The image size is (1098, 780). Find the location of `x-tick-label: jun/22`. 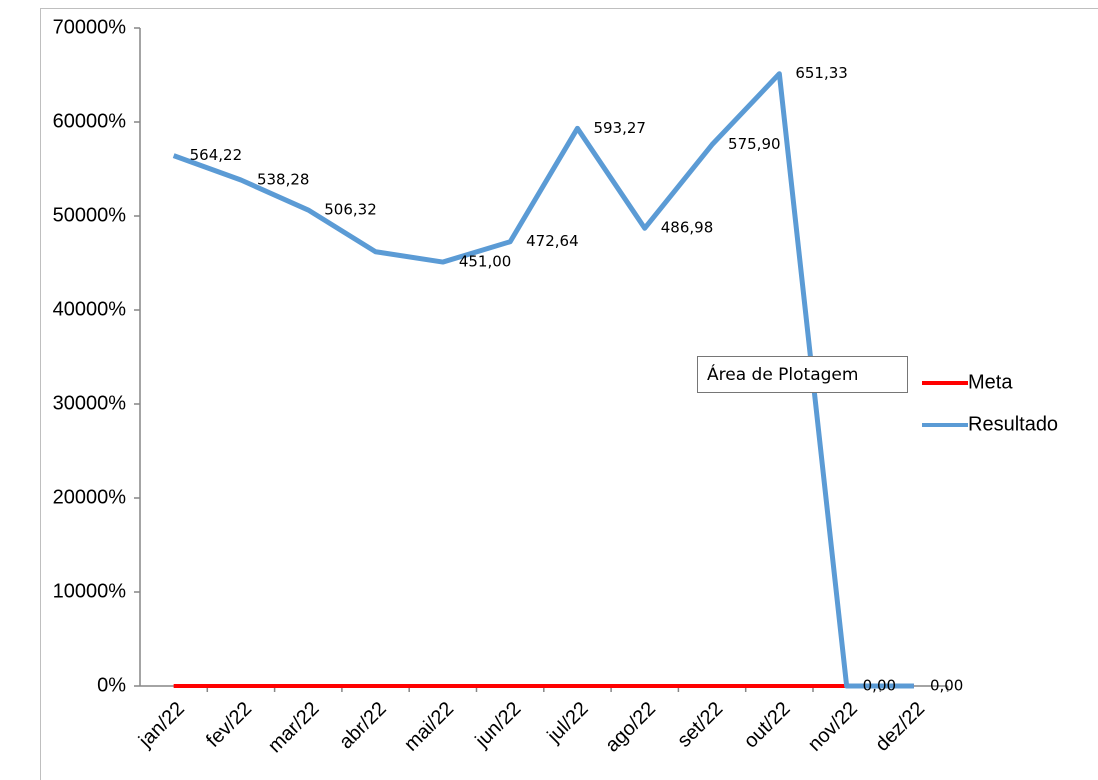

x-tick-label: jun/22 is located at coordinates (498, 725).